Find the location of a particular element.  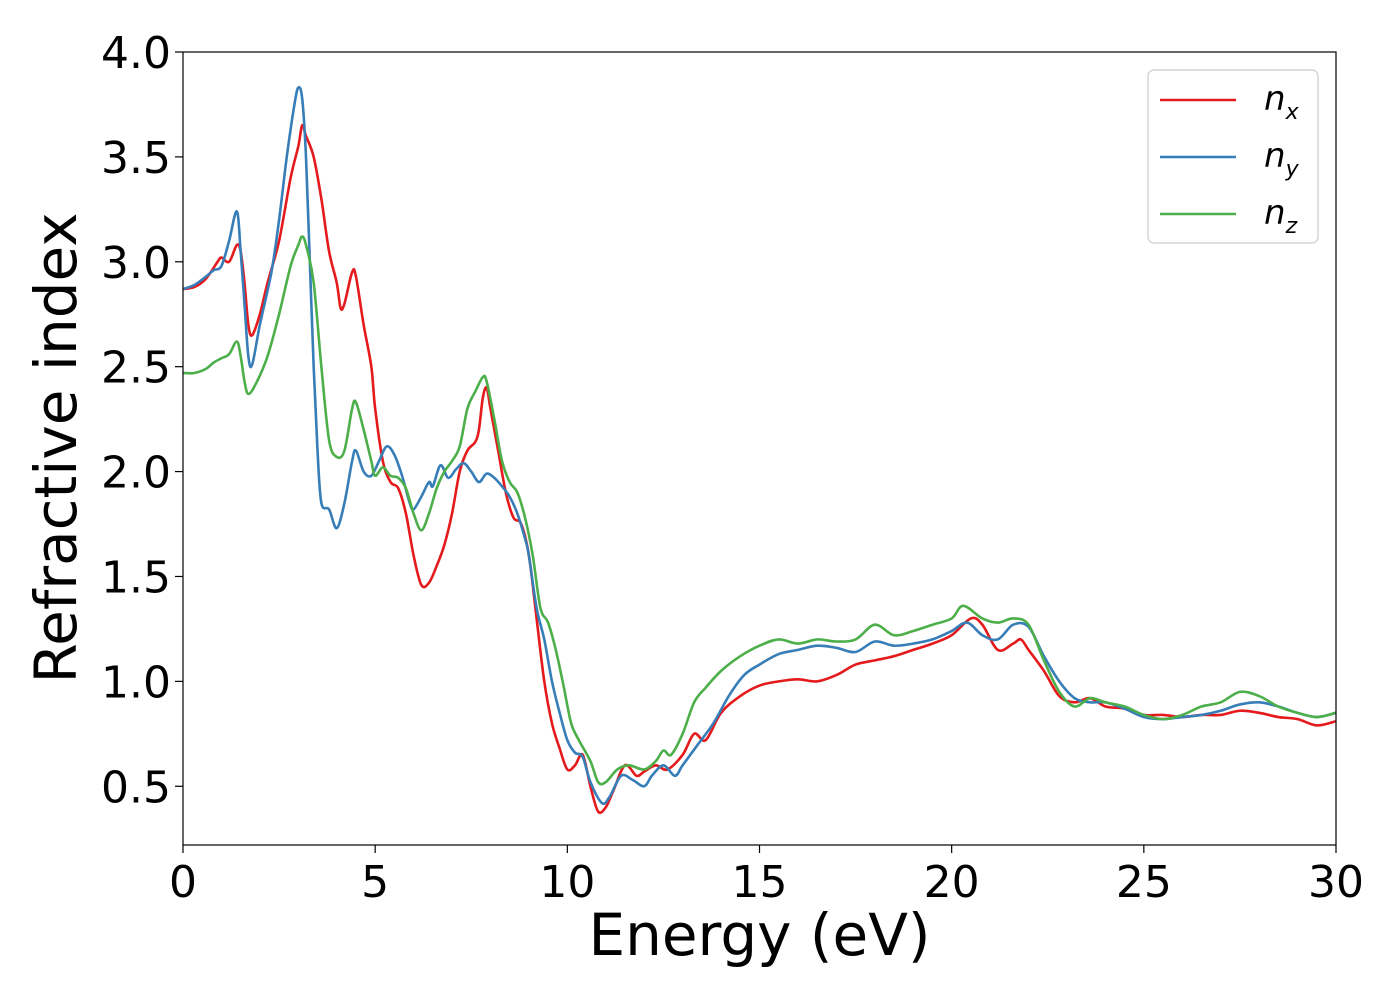

legend-label-z: nz is located at coordinates (1281, 216).